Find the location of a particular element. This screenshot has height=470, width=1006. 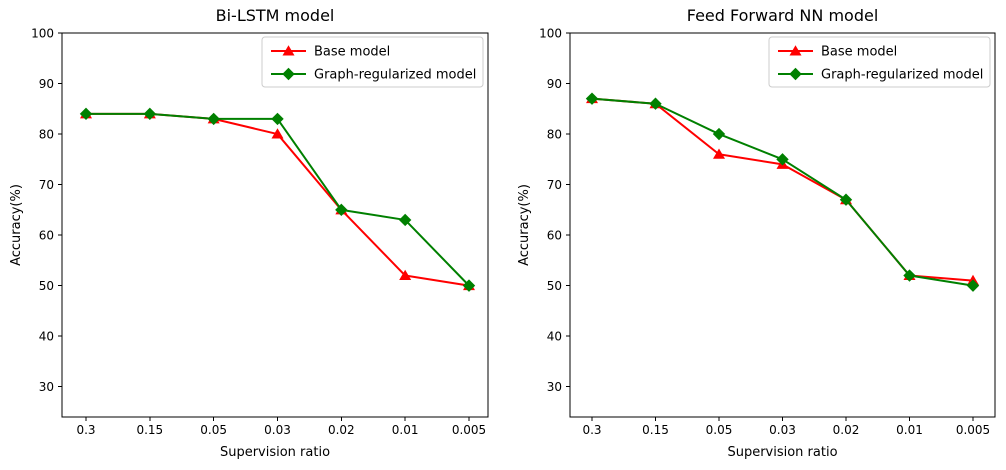

chart-title: Feed Forward NN model is located at coordinates (783, 15).